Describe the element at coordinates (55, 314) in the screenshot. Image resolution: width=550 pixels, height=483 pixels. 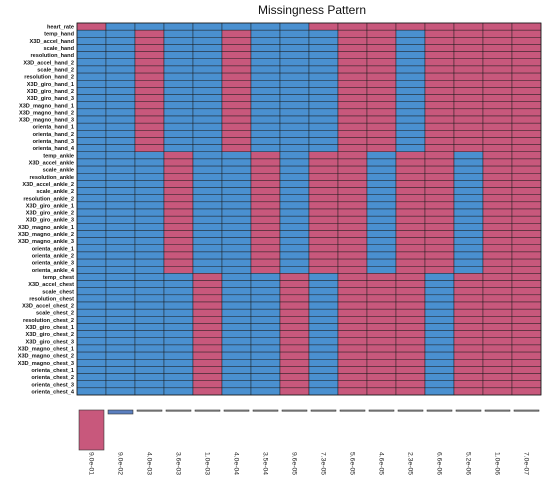
I see `row-label: scale_chest_2` at that location.